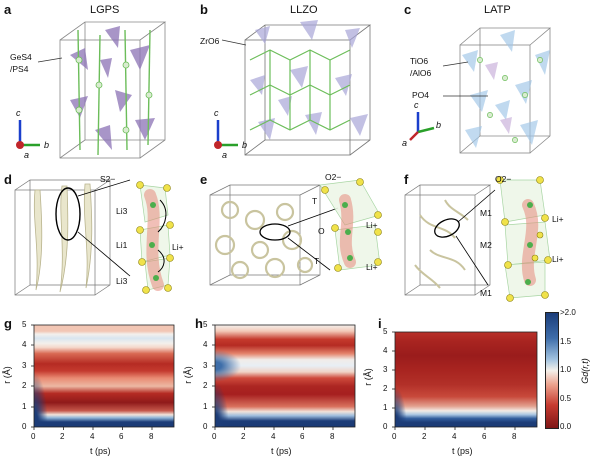 This screenshot has width=600, height=473. Describe the element at coordinates (584, 371) in the screenshot. I see `colorbar-label: Gd(r,t)` at that location.